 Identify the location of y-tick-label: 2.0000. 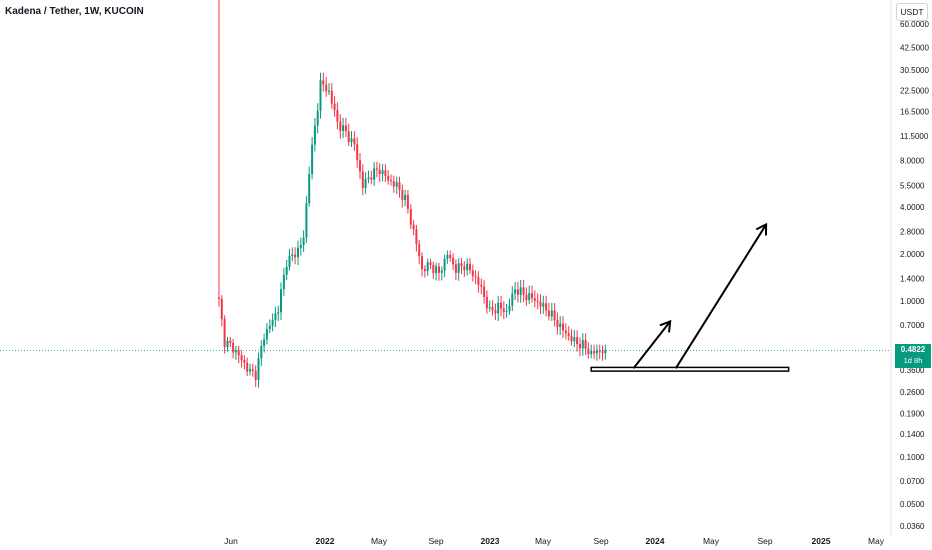
(912, 254).